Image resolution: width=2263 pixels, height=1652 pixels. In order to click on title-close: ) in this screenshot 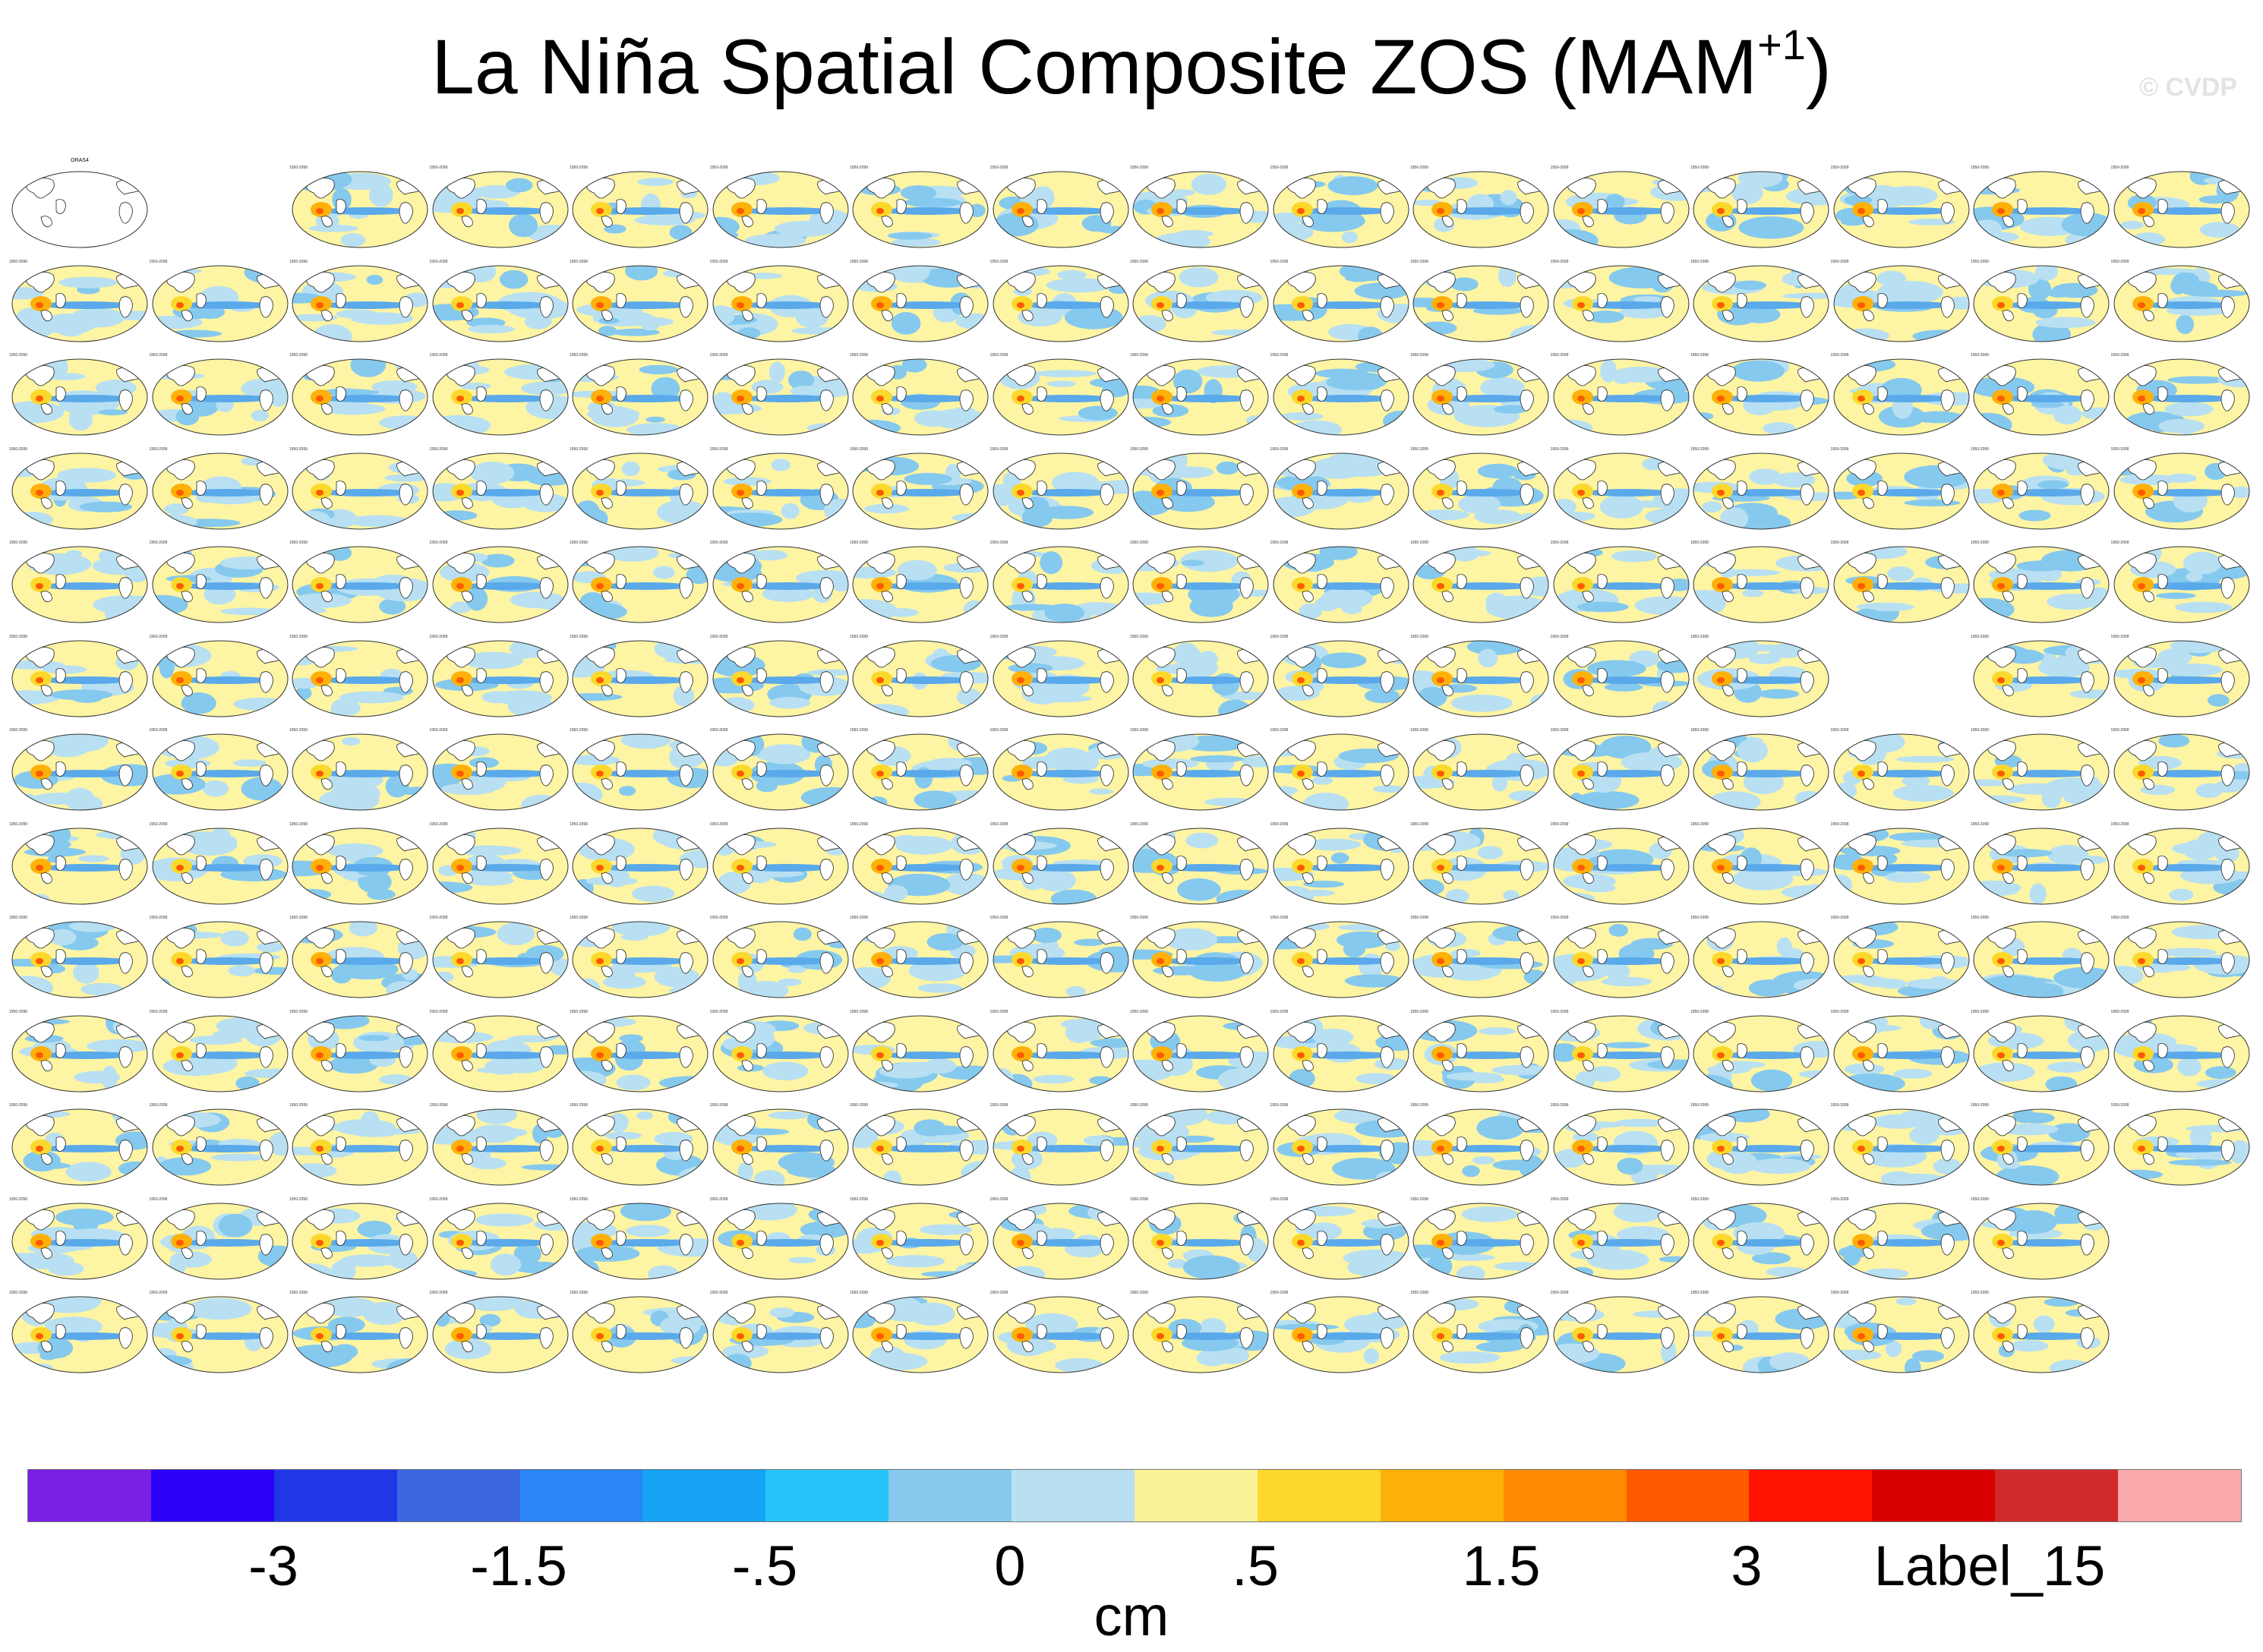, I will do `click(1819, 67)`.